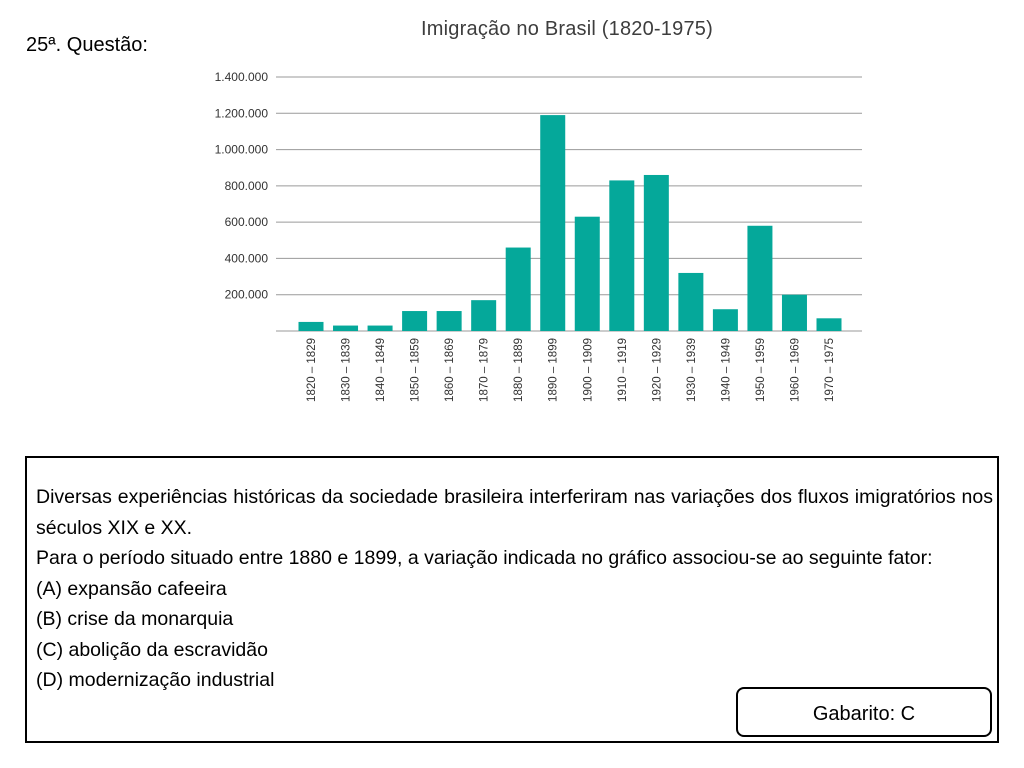  Describe the element at coordinates (657, 370) in the screenshot. I see `x-tick-label: 1920 – 1929` at that location.